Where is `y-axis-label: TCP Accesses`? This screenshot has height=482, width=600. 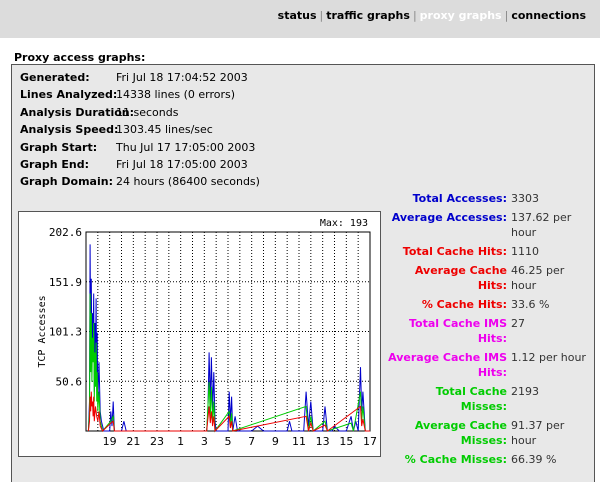 y-axis-label: TCP Accesses is located at coordinates (42, 331).